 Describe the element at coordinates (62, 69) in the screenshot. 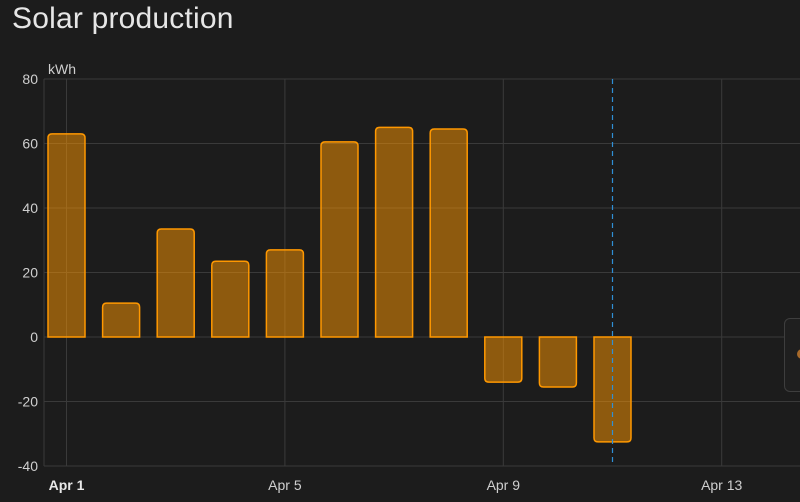

I see `y-axis-unit-label: kWh` at that location.